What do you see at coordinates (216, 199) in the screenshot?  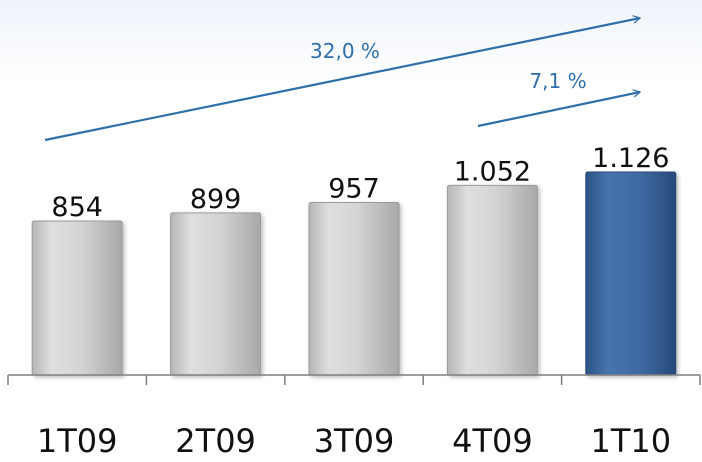 I see `value-label-2t09: 899` at bounding box center [216, 199].